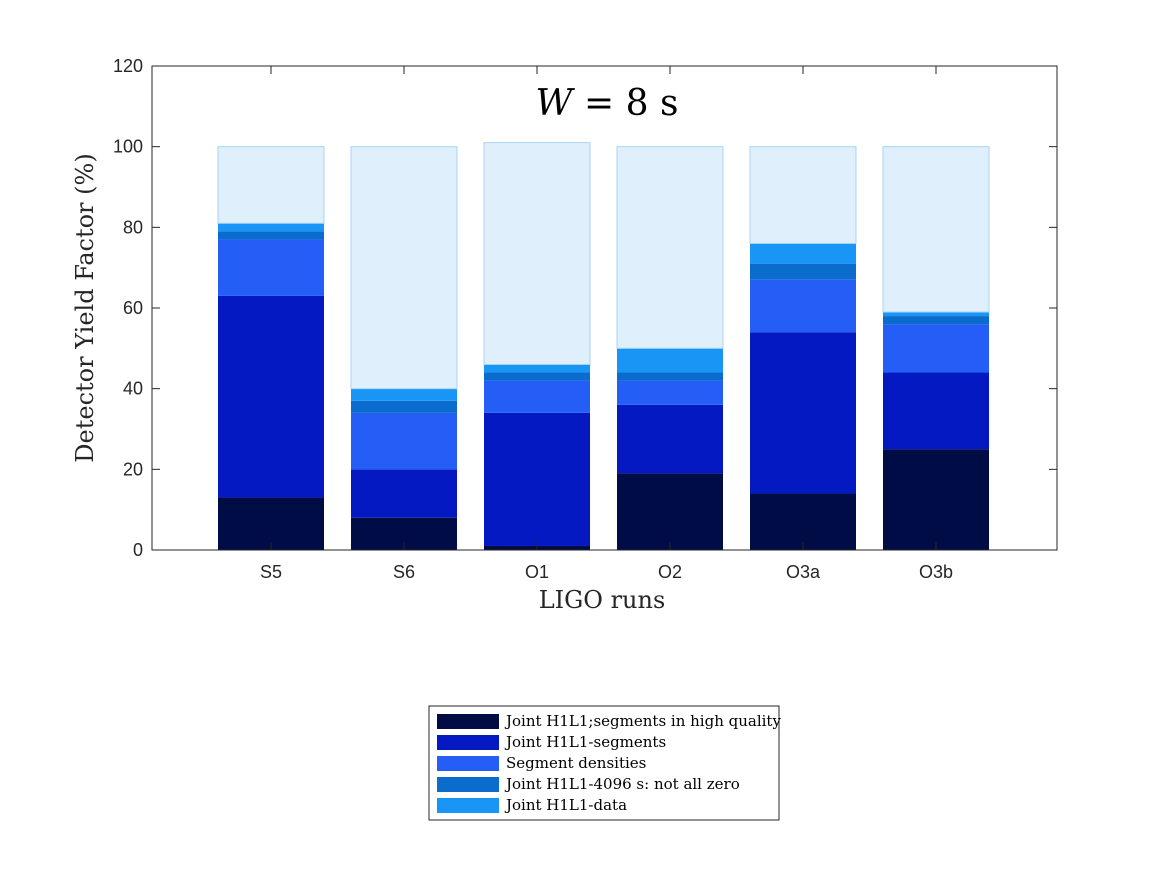 Image resolution: width=1167 pixels, height=875 pixels. Describe the element at coordinates (670, 572) in the screenshot. I see `x-tick-label-o2: O2` at that location.